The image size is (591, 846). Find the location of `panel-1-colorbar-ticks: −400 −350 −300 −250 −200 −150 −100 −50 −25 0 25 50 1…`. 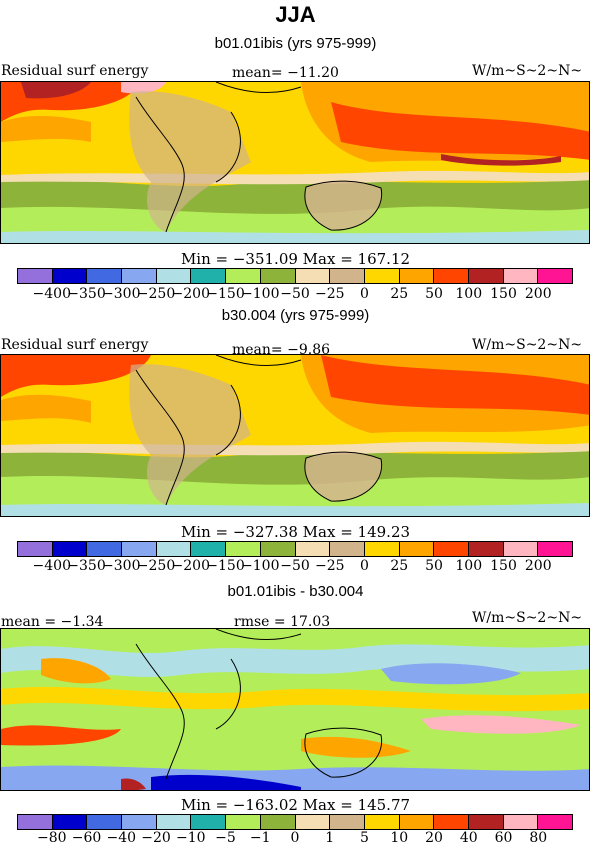

panel-1-colorbar-ticks: −400 −350 −300 −250 −200 −150 −100 −50 −25 0 25 50 1… is located at coordinates (295, 294).